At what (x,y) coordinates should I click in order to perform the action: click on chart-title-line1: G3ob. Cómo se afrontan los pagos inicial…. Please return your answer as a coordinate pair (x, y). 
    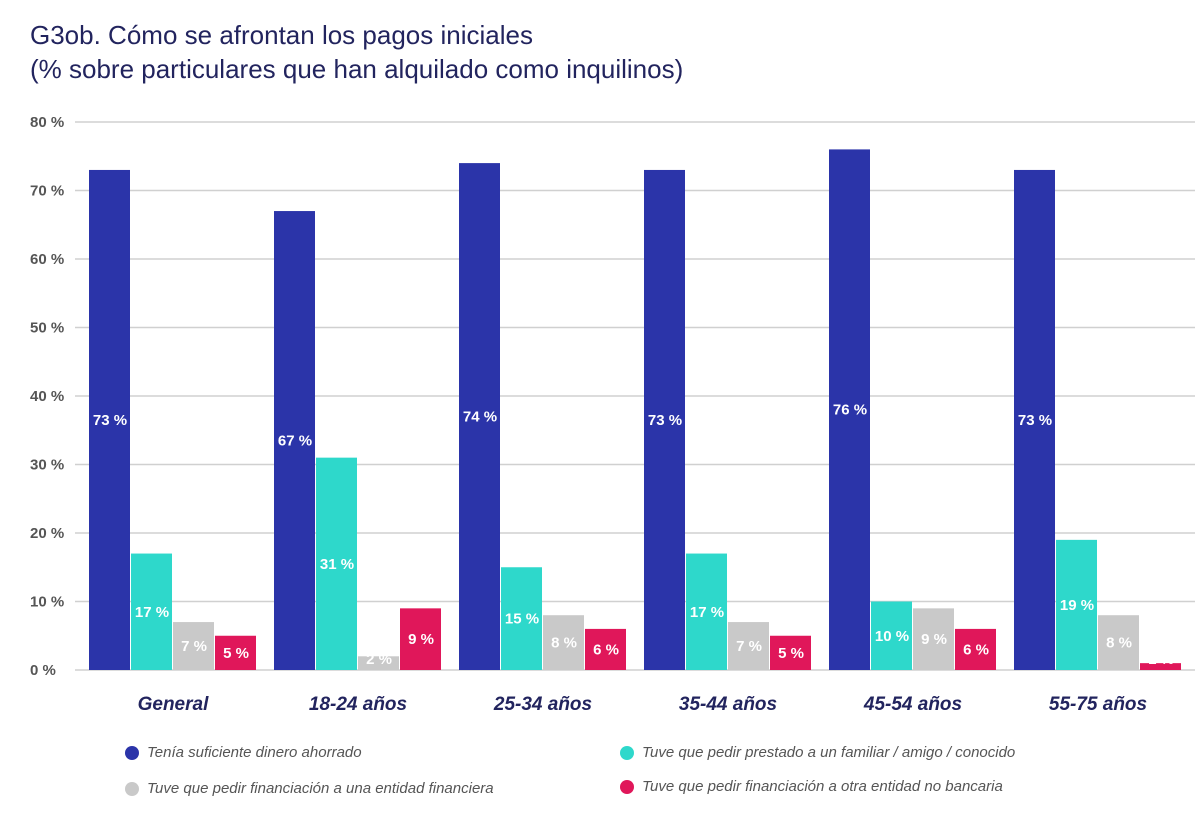
    Looking at the image, I should click on (281, 35).